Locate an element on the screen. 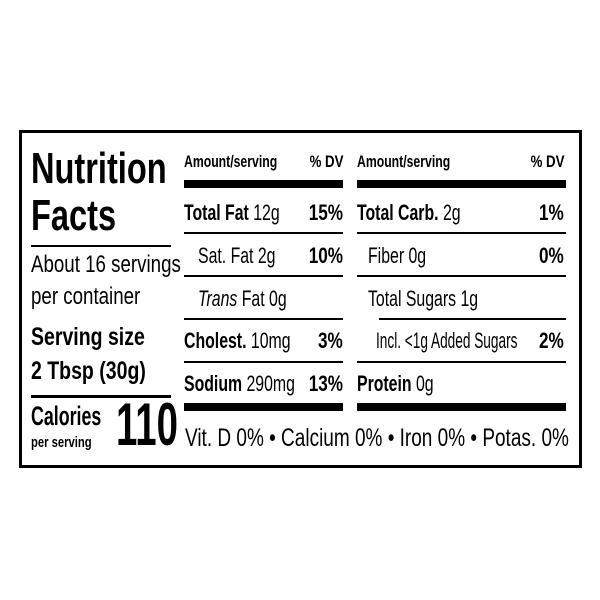 The width and height of the screenshot is (600, 600). label: Cholest. is located at coordinates (215, 340).